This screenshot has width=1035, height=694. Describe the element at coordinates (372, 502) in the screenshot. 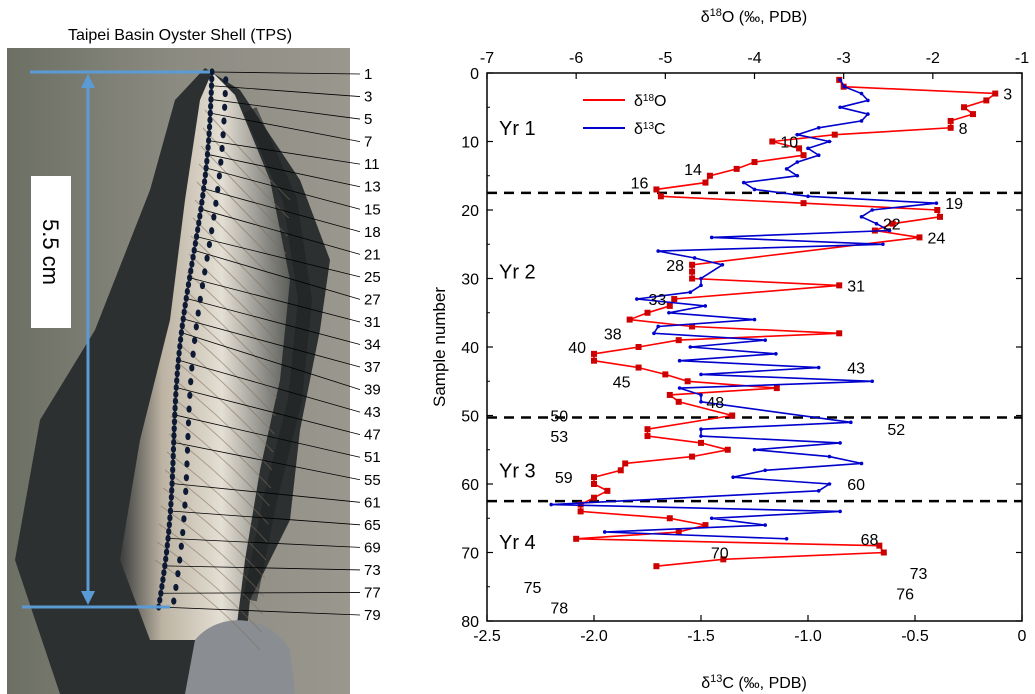

I see `sample-label-61: 61` at that location.